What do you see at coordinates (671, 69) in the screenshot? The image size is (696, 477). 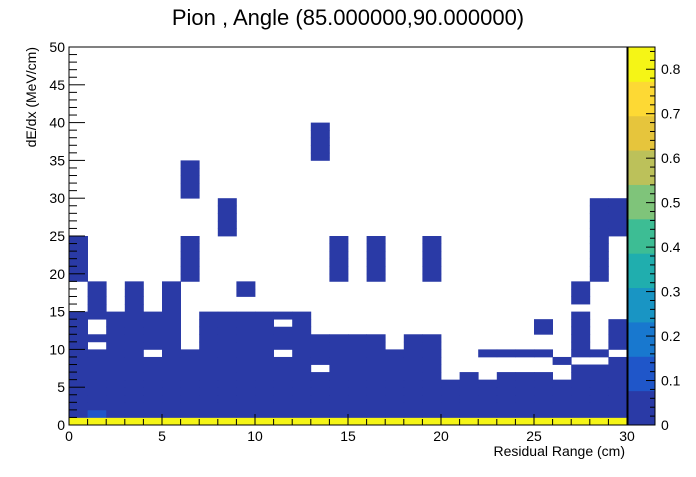 I see `colorbar-tick-label: 0.8` at bounding box center [671, 69].